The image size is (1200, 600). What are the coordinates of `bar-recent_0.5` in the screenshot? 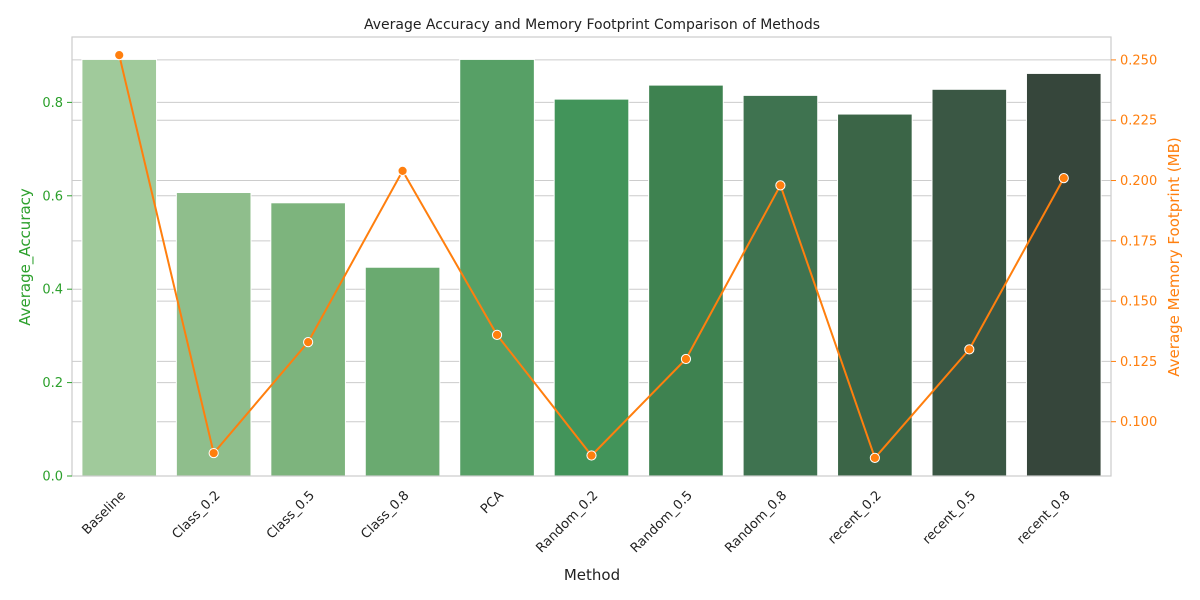 It's located at (969, 282).